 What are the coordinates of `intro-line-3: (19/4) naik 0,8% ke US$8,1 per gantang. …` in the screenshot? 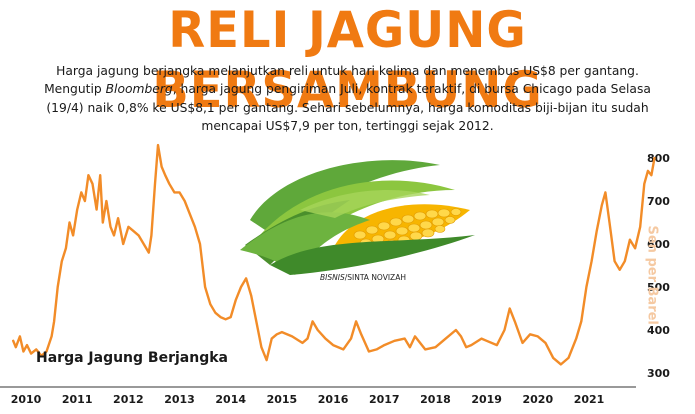 It's located at (347, 107).